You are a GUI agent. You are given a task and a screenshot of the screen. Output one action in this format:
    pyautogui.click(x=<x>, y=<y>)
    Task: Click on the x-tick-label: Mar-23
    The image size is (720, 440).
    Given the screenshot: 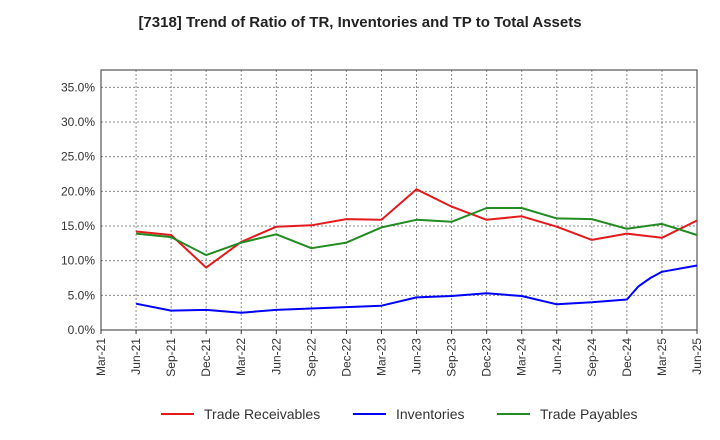 What is the action you would take?
    pyautogui.click(x=381, y=357)
    